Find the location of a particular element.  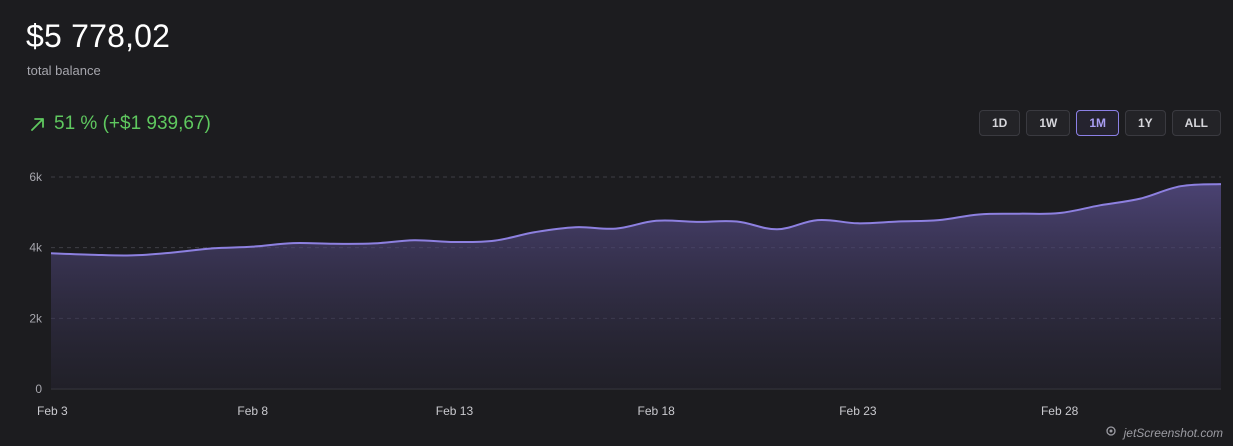

watermark: jetScreenshot.com is located at coordinates (1163, 432).